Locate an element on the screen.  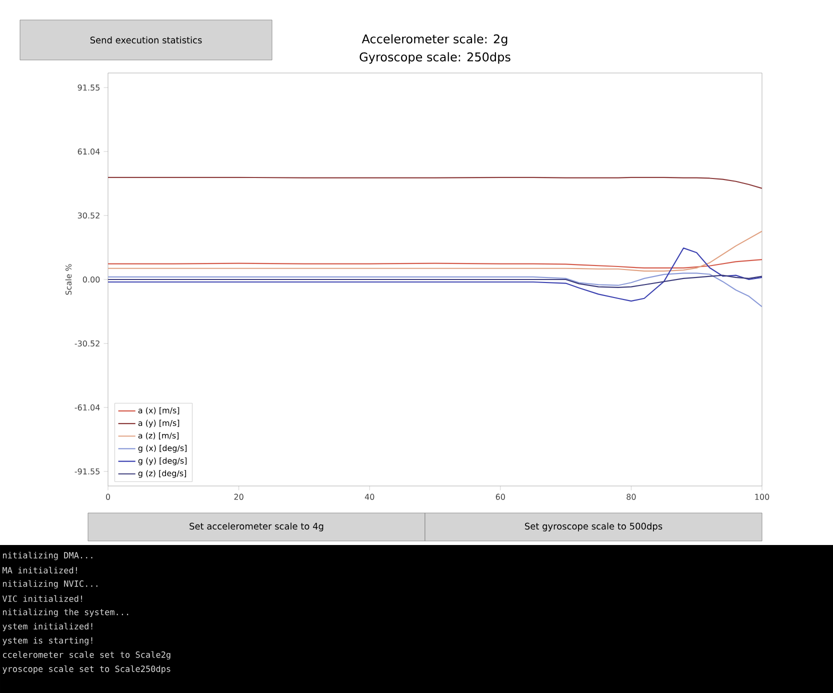
legend-label: a (y) [m/s] is located at coordinates (159, 424).